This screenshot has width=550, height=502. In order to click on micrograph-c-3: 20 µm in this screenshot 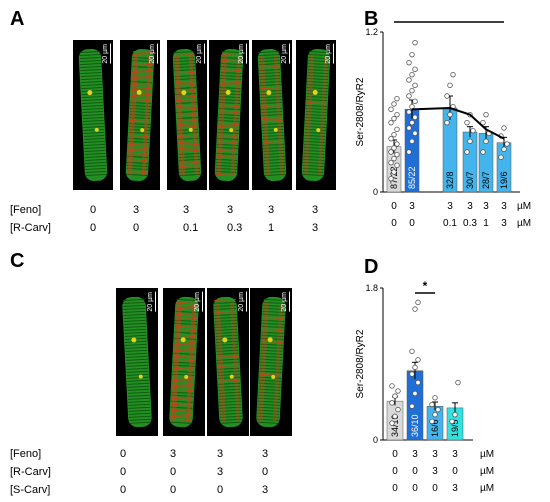, I will do `click(228, 362)`.